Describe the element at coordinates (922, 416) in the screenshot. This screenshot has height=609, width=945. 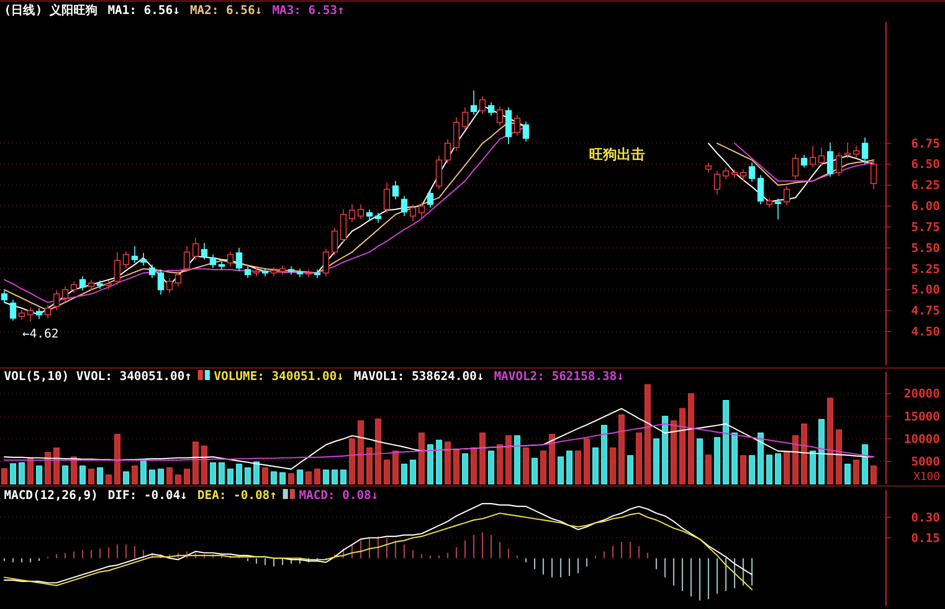
I see `y-tick-label: 15000` at that location.